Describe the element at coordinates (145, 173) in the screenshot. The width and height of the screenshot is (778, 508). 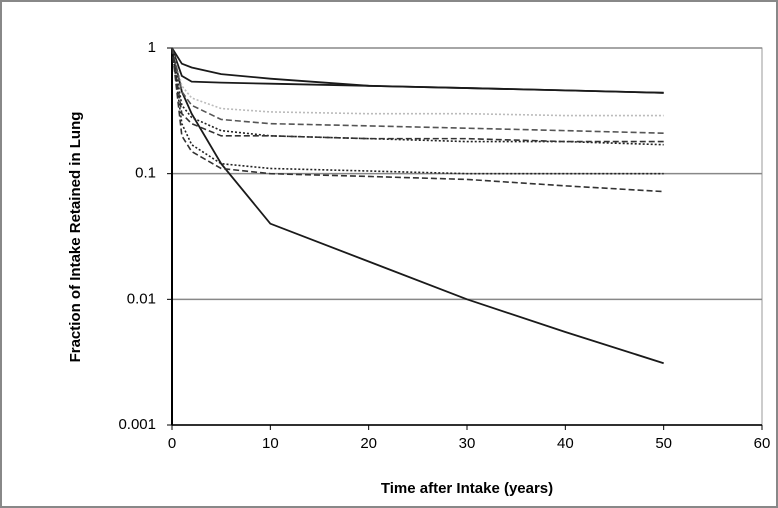
I see `y-tick-label: 0.1` at that location.